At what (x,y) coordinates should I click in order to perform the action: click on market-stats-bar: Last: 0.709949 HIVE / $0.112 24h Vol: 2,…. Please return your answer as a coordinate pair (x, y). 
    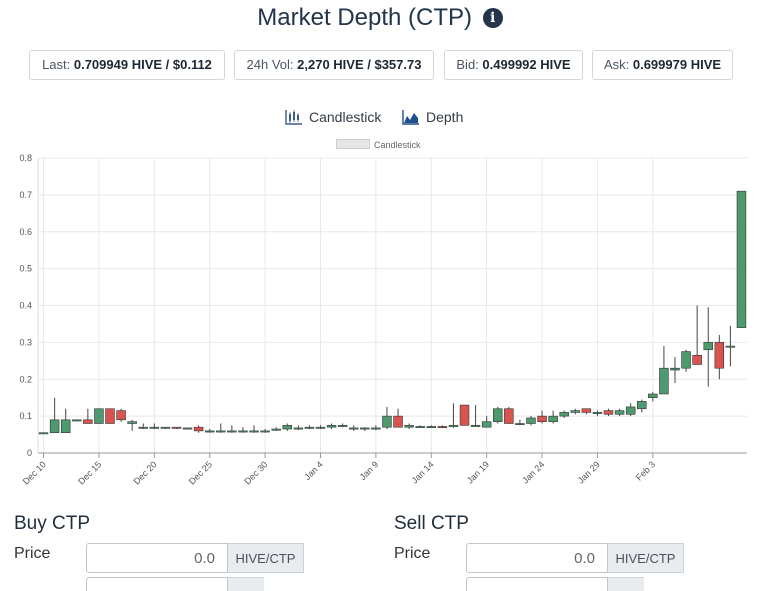
    Looking at the image, I should click on (380, 65).